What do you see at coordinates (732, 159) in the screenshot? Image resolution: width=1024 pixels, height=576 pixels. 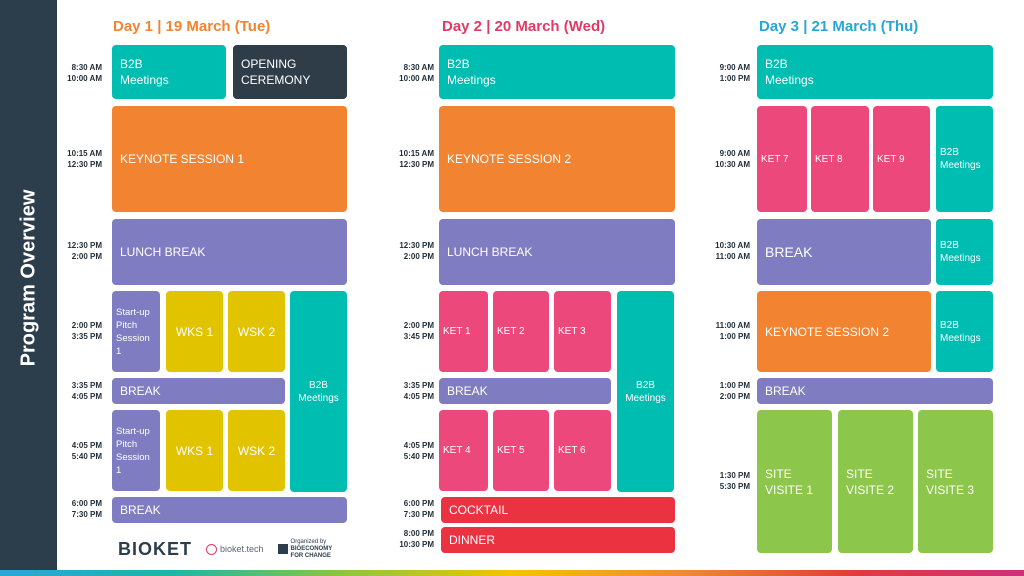 I see `time-label: 9:00 AM 10:30 AM` at bounding box center [732, 159].